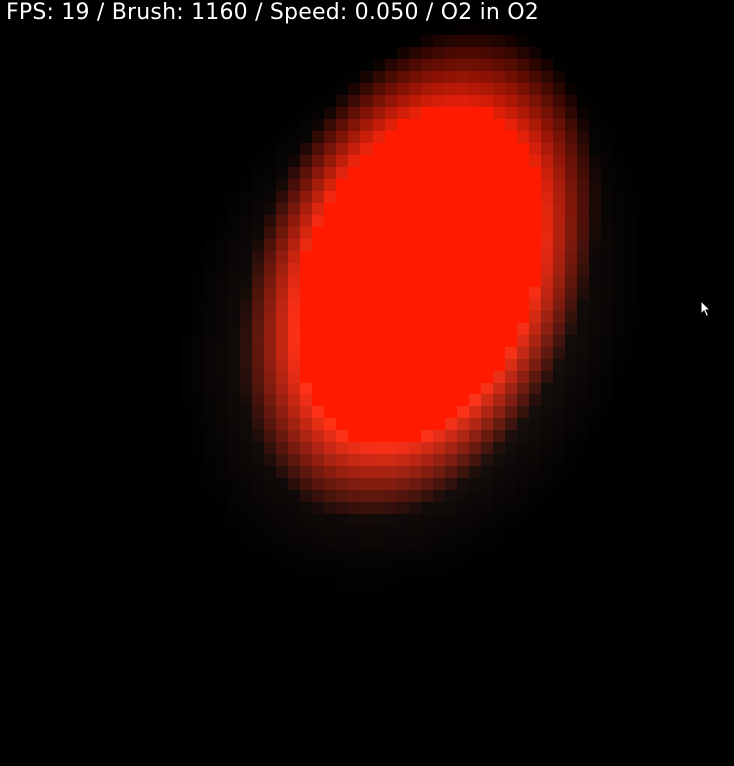 This screenshot has height=766, width=734. I want to click on brush-label: Brush:, so click(147, 12).